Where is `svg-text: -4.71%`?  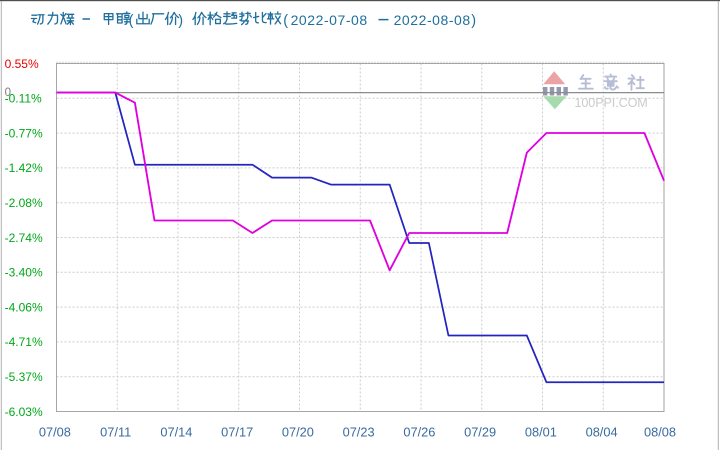
svg-text: -4.71% is located at coordinates (24, 342).